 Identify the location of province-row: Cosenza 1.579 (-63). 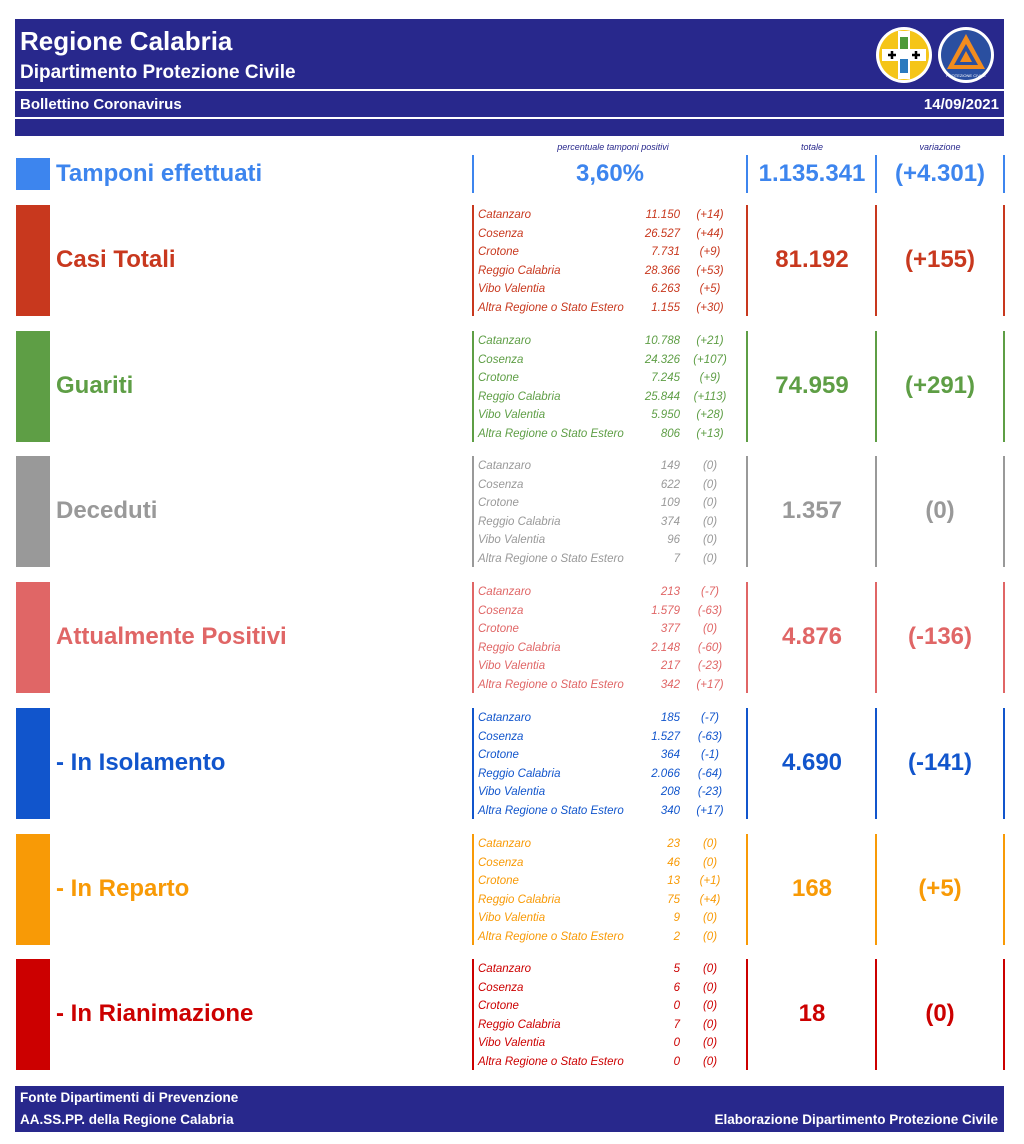
(613, 611).